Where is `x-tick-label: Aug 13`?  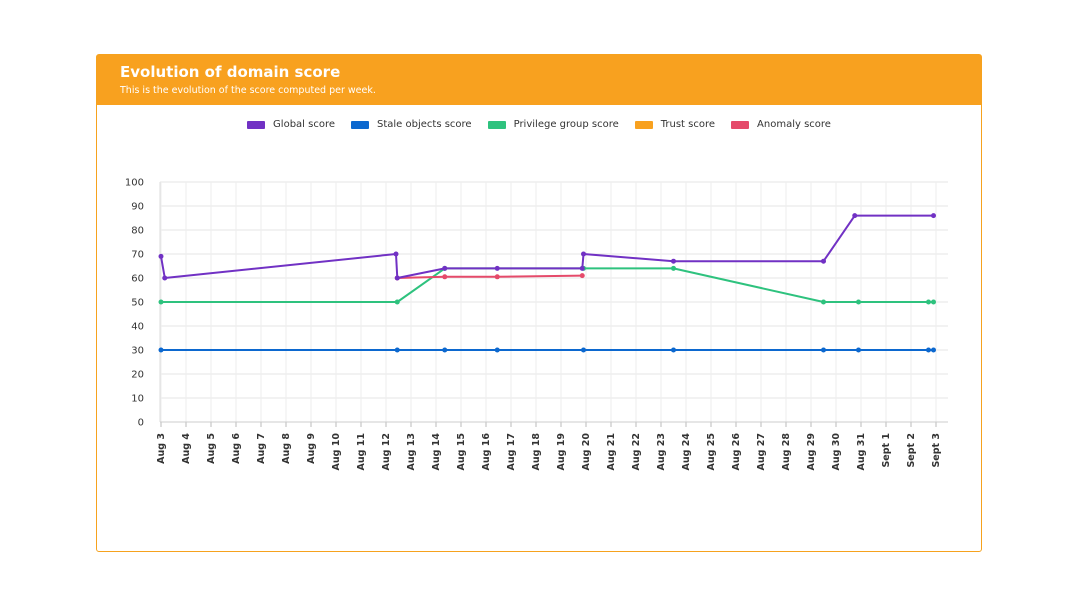 x-tick-label: Aug 13 is located at coordinates (411, 451).